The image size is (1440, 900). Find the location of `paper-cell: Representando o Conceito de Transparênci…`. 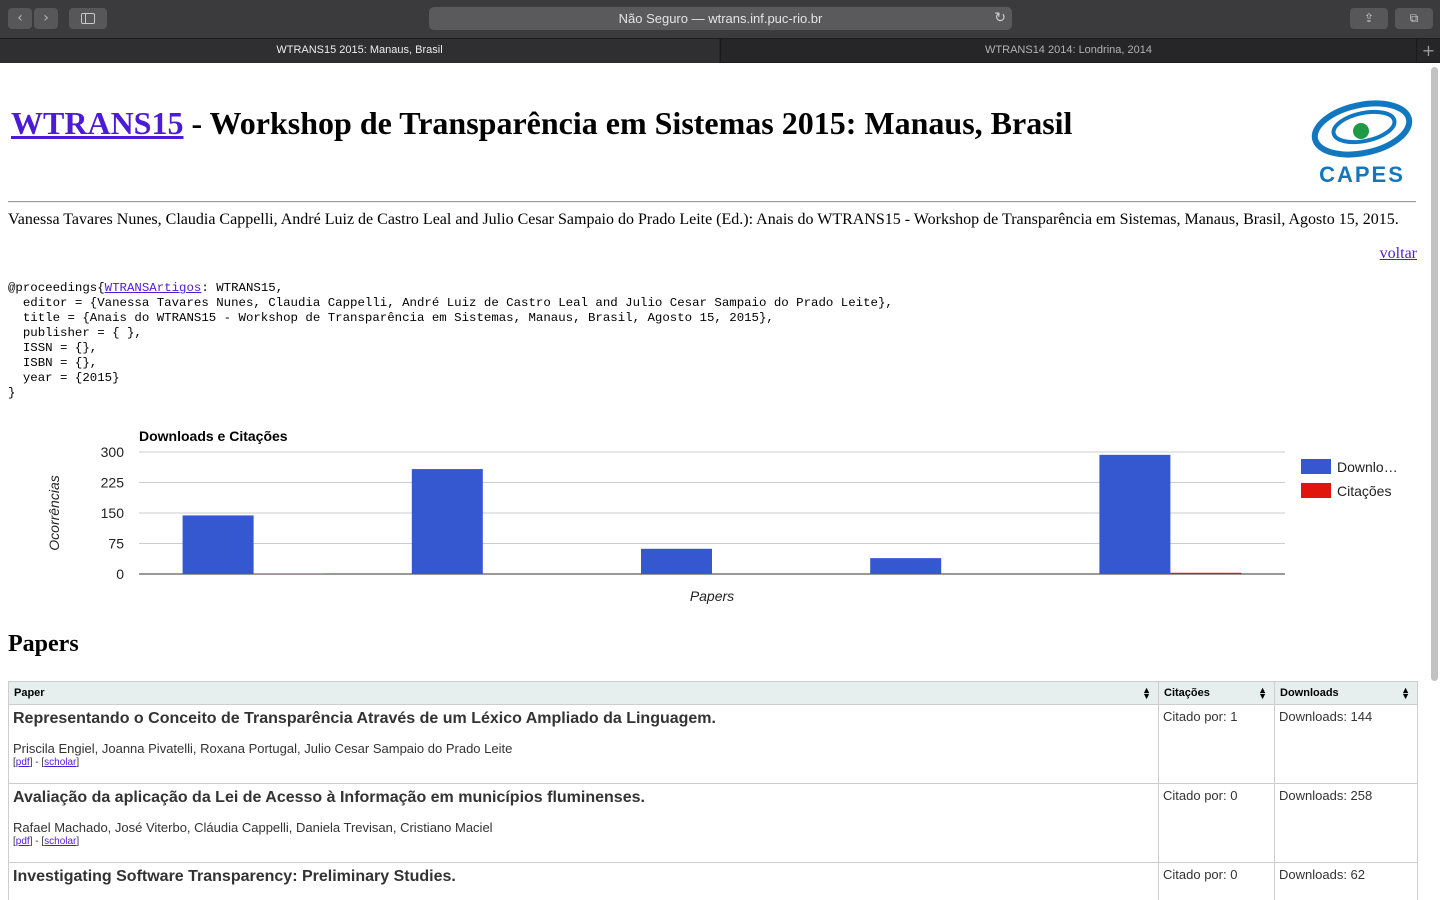

paper-cell: Representando o Conceito de Transparênci… is located at coordinates (583, 744).